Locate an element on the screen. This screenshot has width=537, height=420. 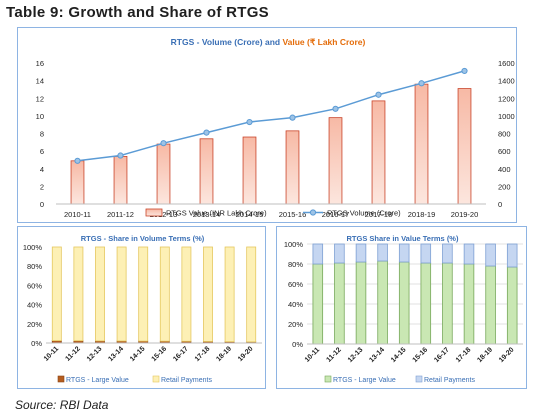
legend-swatch-value is located at coordinates (154, 212).